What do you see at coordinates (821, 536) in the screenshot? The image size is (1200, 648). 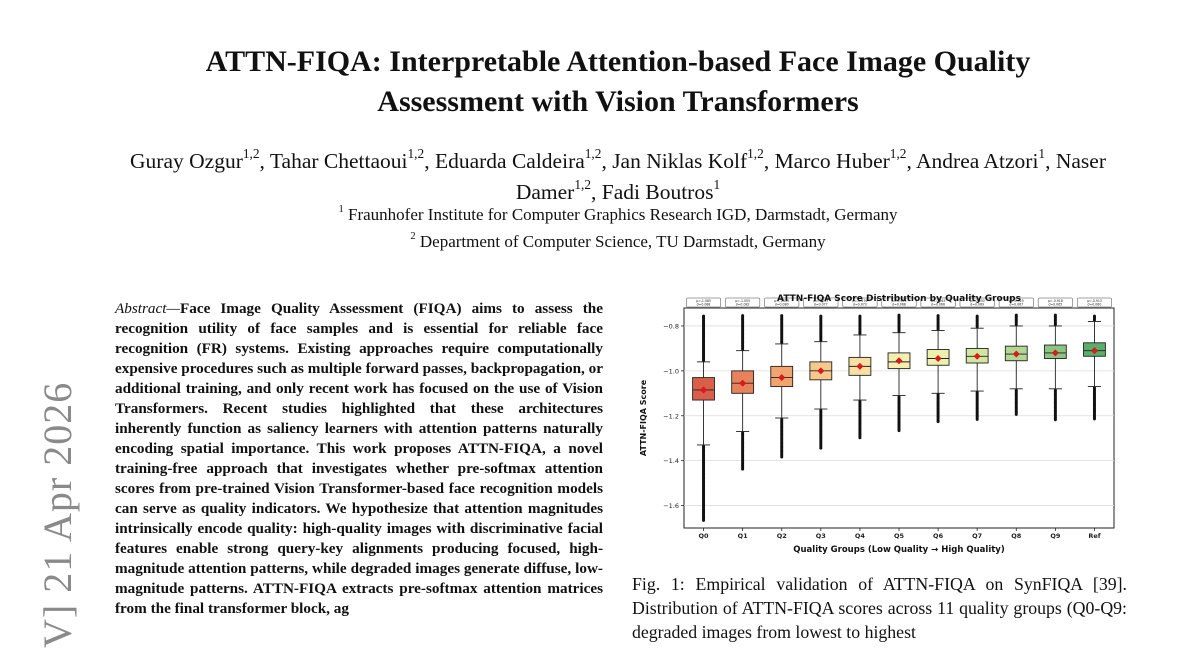 I see `x-tick-label: Q3` at bounding box center [821, 536].